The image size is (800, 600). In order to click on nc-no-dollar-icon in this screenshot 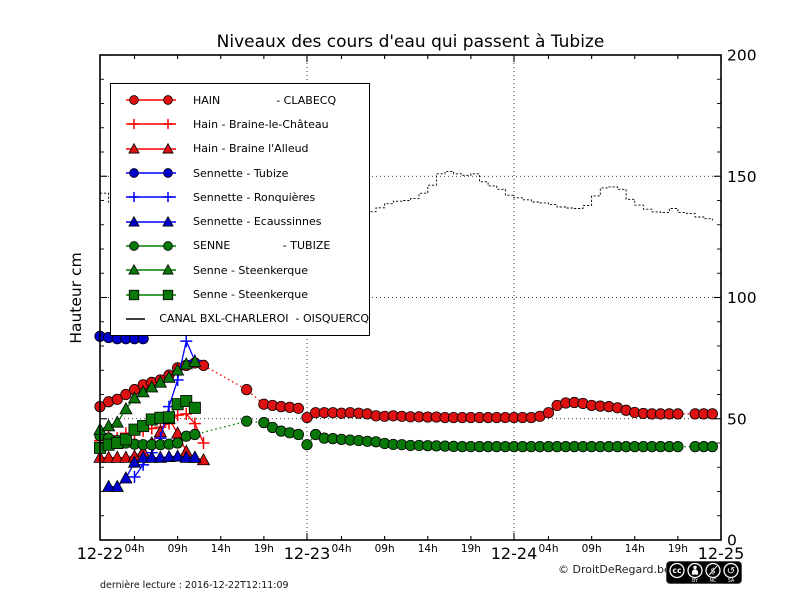, I will do `click(713, 570)`.